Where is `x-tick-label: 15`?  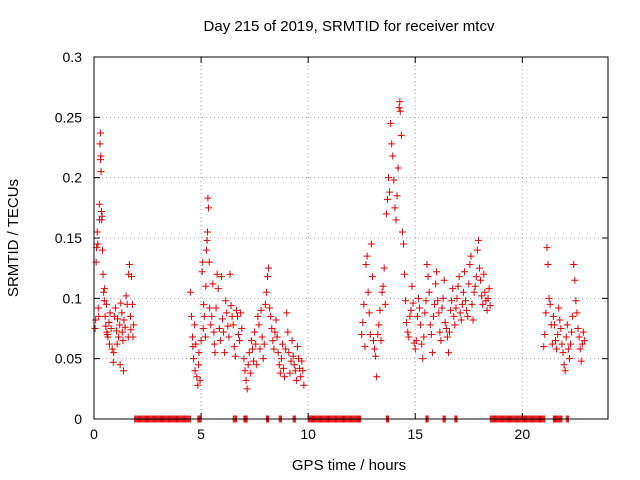
x-tick-label: 15 is located at coordinates (415, 434).